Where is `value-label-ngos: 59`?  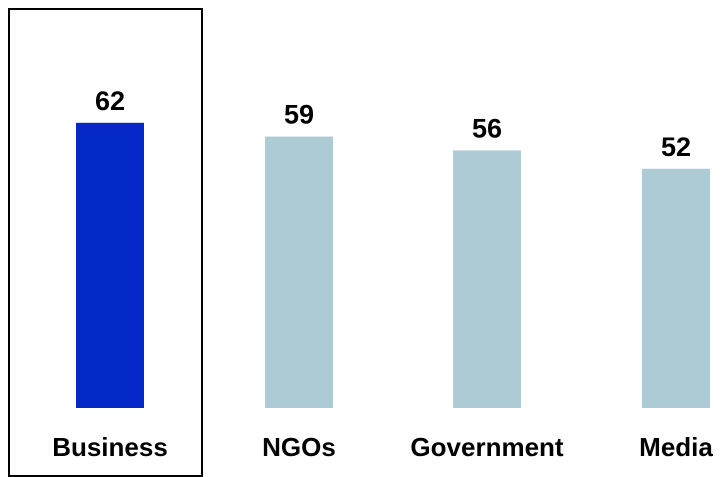
value-label-ngos: 59 is located at coordinates (299, 115).